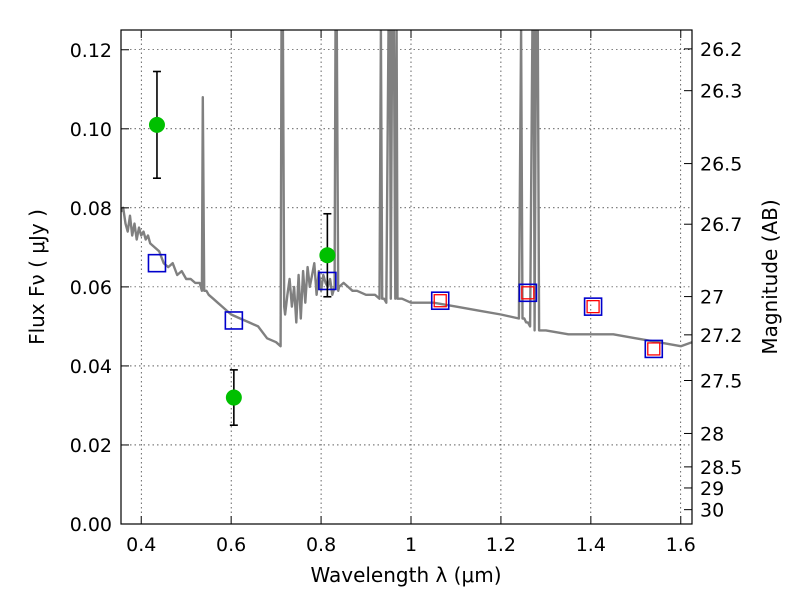 The height and width of the screenshot is (600, 800). Describe the element at coordinates (141, 545) in the screenshot. I see `x-tick-label: 0.4` at that location.